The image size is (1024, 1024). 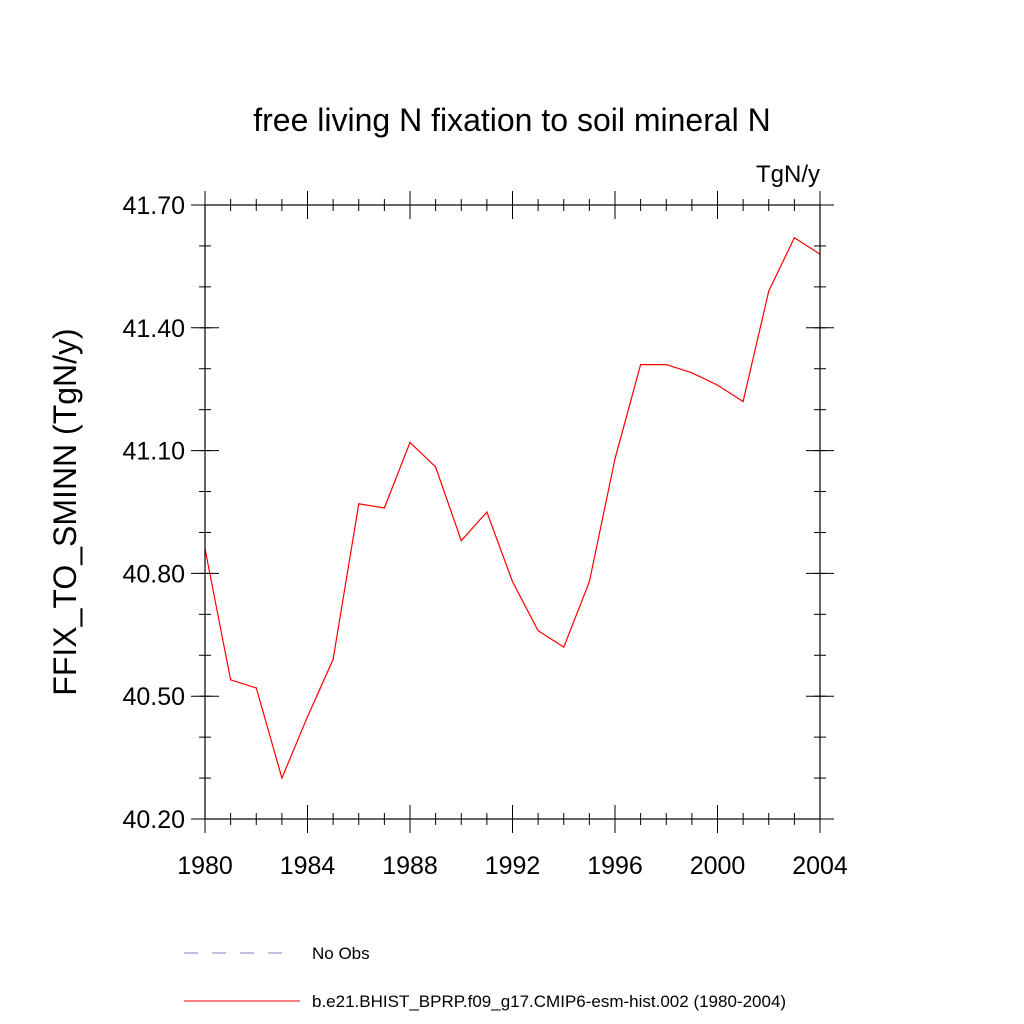 I want to click on y-tick-label: 41.40, so click(x=153, y=329).